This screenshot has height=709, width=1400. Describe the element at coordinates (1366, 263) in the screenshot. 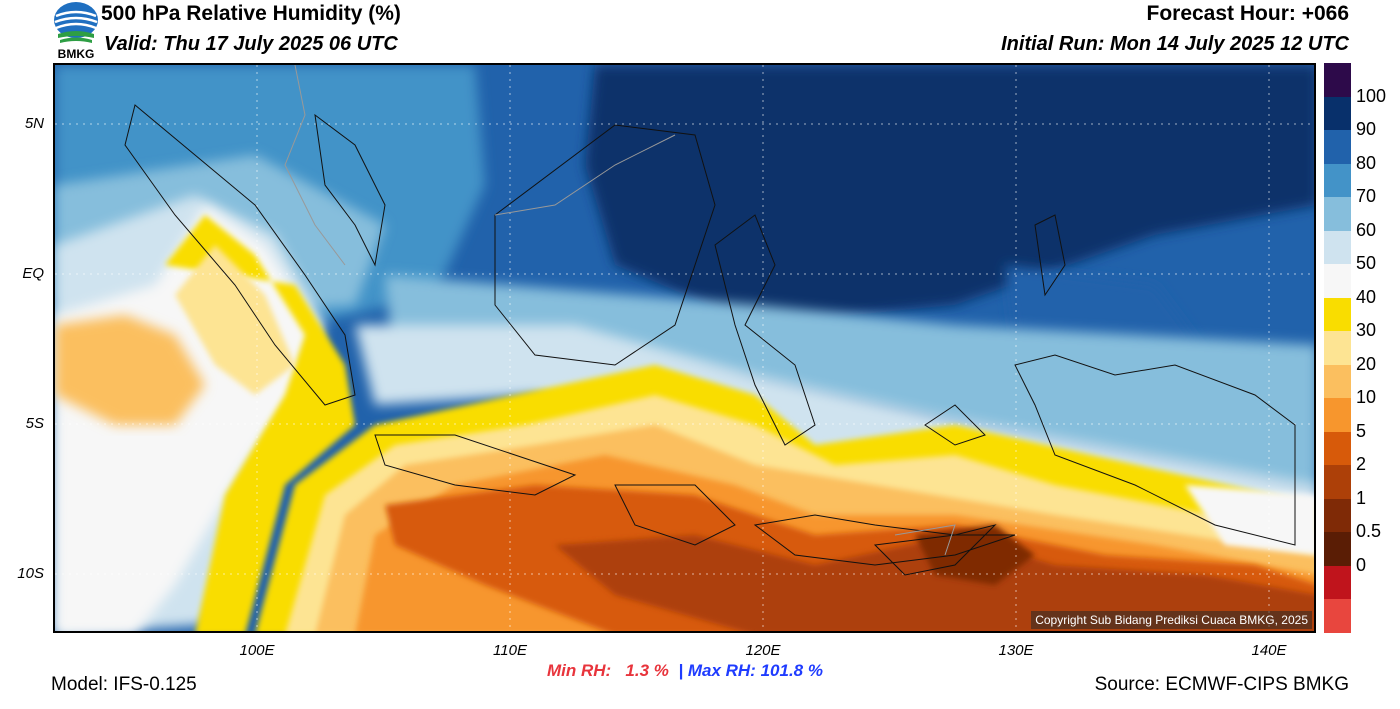

I see `colorbar-label: 50` at that location.